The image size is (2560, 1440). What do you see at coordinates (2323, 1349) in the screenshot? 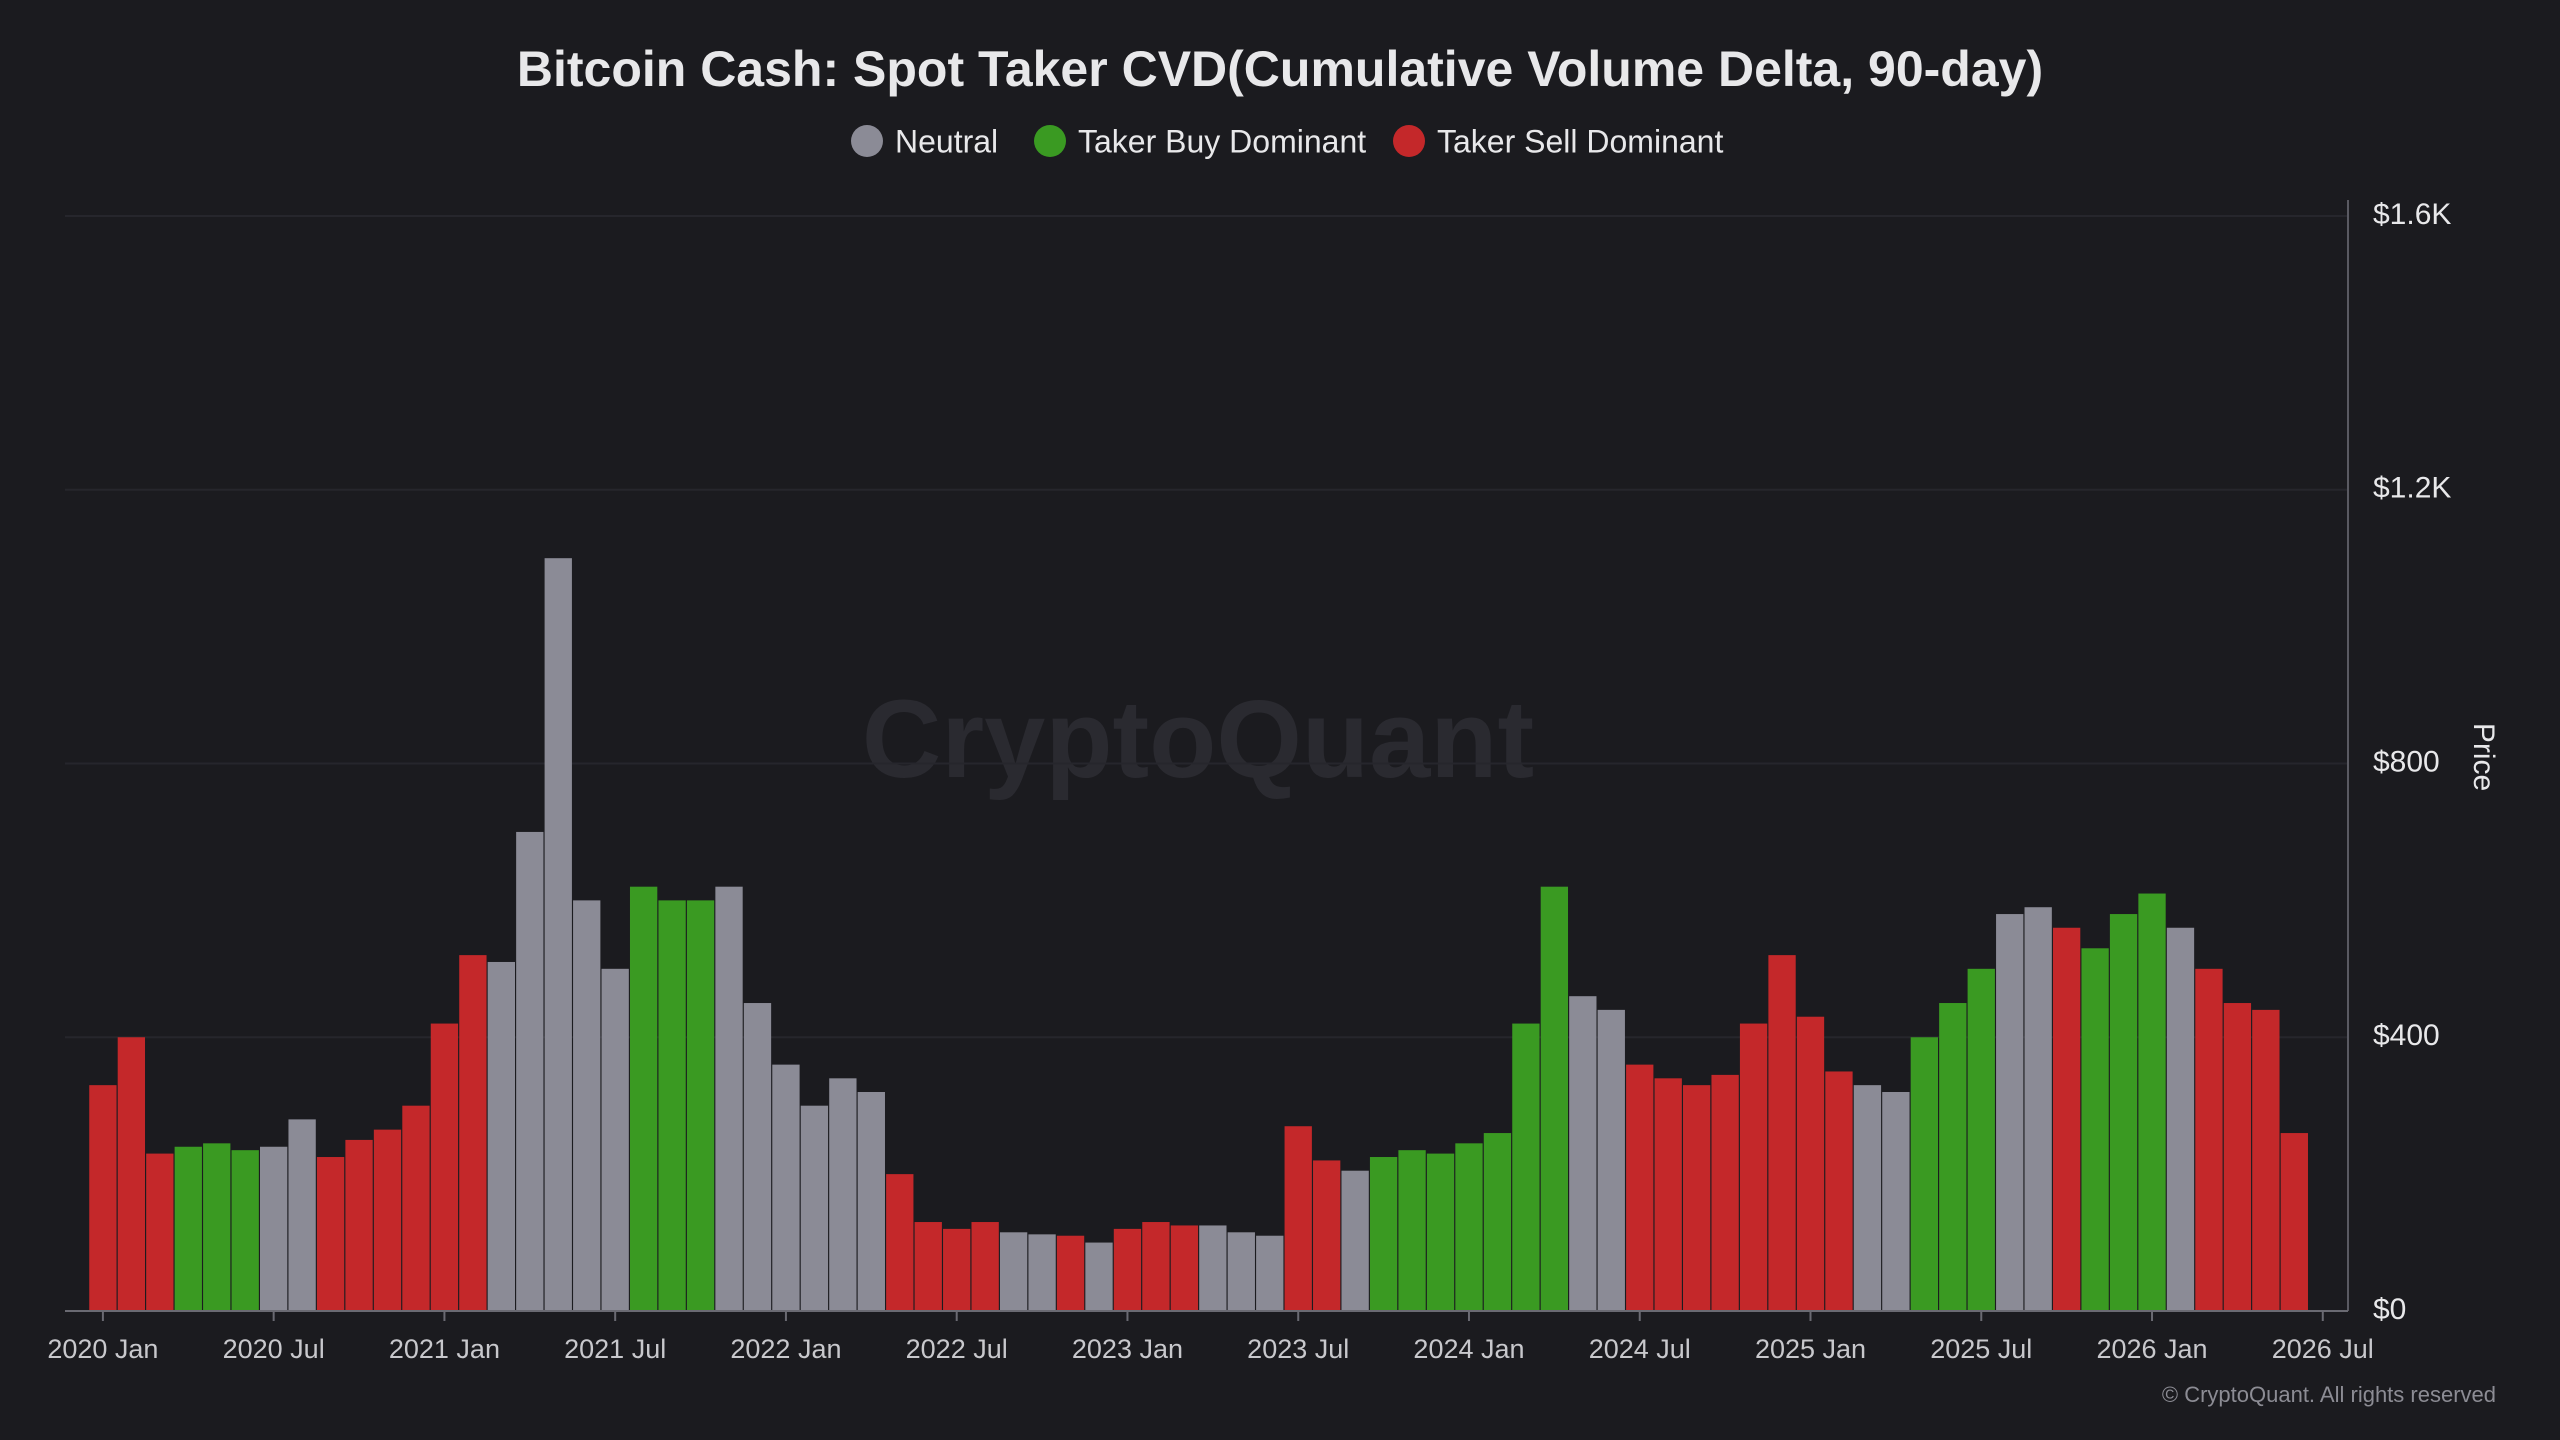
I see `x-tick-label: 2026 Jul` at bounding box center [2323, 1349].